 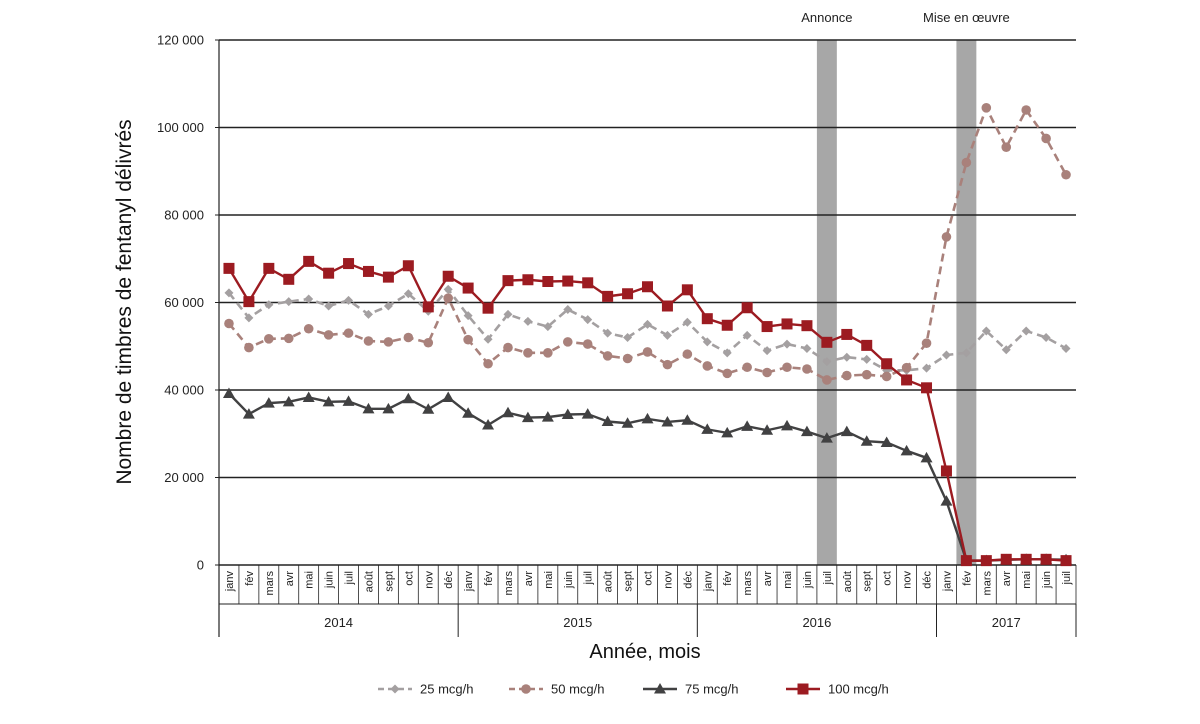 I want to click on annotation-label: Annonce, so click(x=826, y=17).